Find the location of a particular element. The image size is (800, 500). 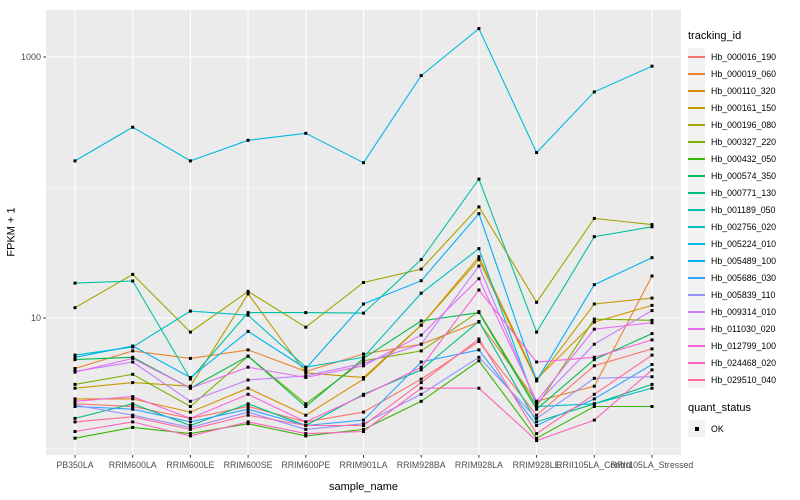

y-tick-label: 1000 is located at coordinates (30, 56).